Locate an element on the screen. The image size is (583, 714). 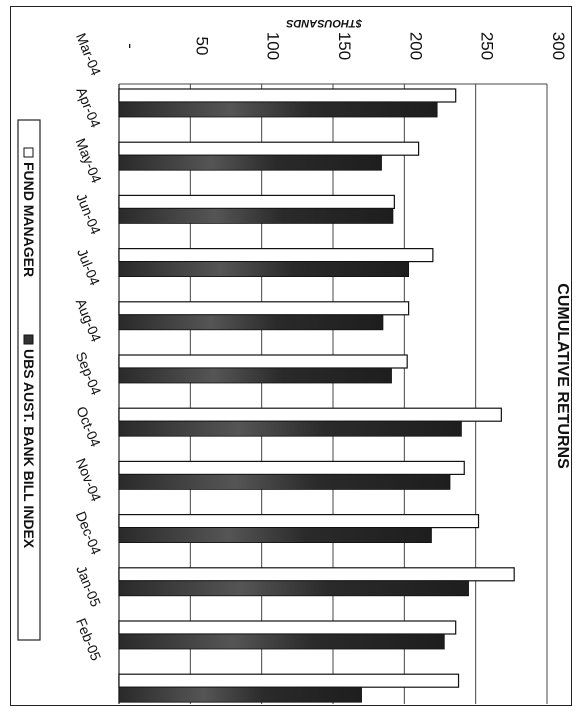
category-label: Dec-04 is located at coordinates (89, 533).